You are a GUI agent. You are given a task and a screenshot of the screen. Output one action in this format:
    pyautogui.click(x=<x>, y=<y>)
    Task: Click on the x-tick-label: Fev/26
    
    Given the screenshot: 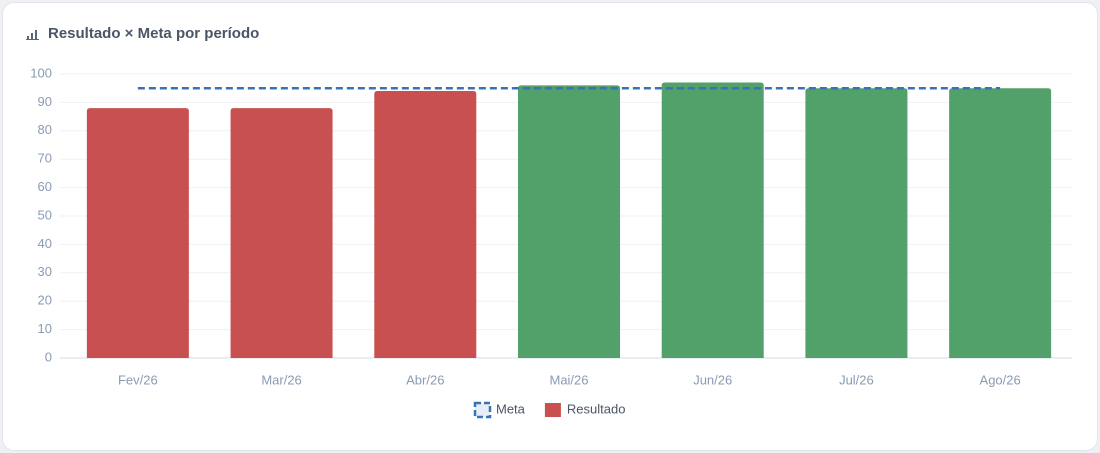 What is the action you would take?
    pyautogui.click(x=138, y=379)
    